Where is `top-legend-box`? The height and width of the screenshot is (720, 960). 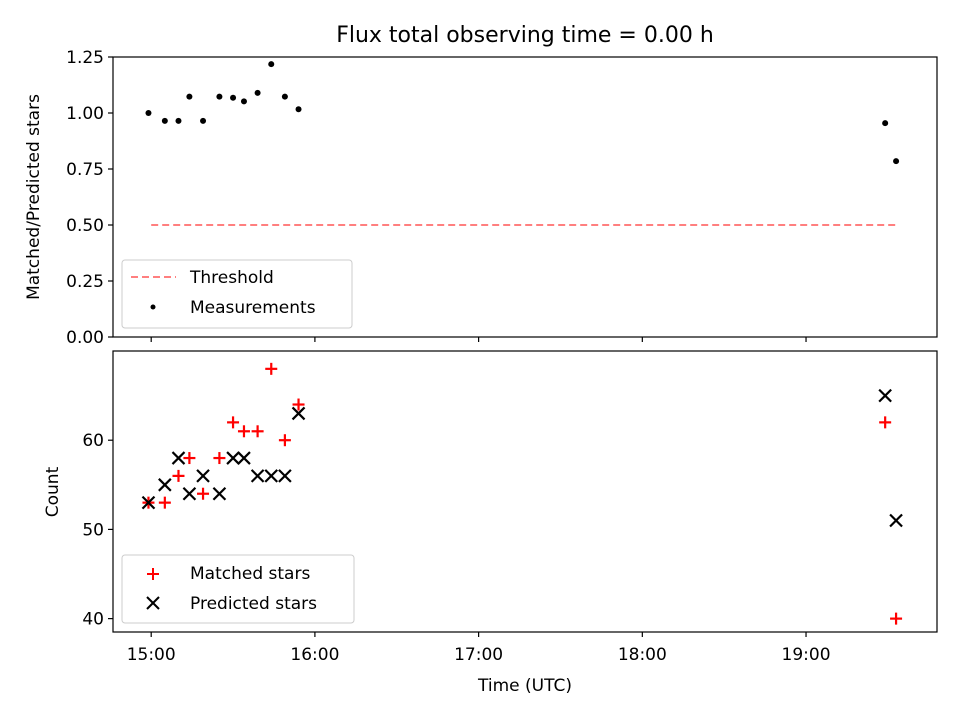
top-legend-box is located at coordinates (237, 294).